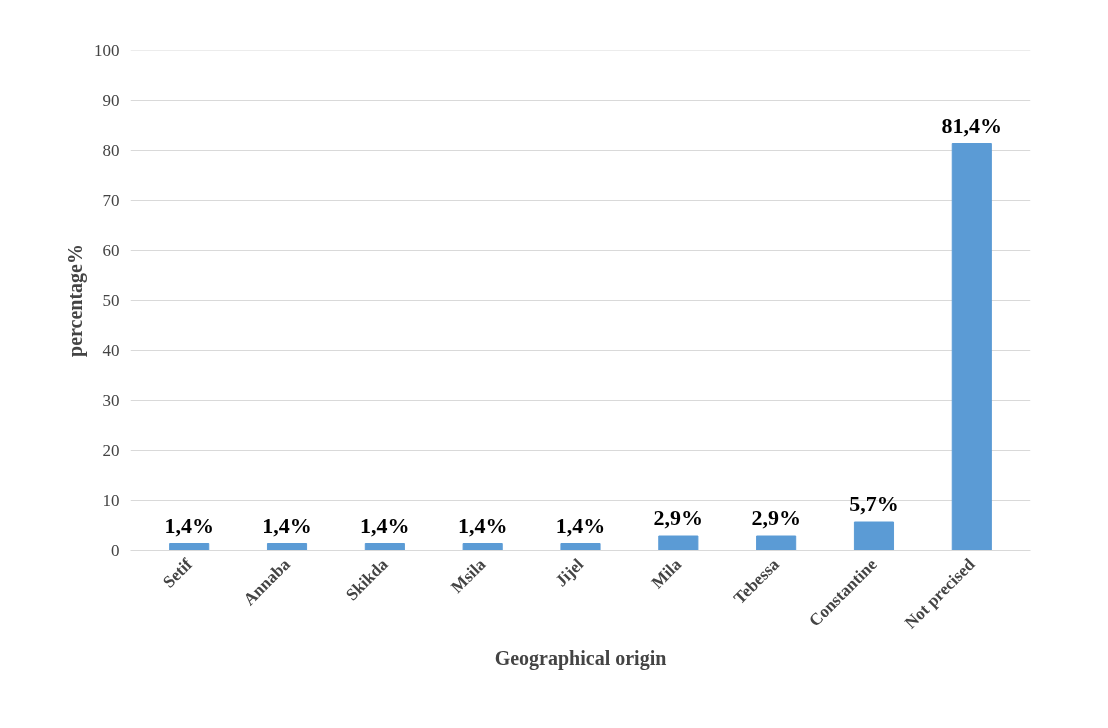 The width and height of the screenshot is (1108, 728). I want to click on y-tick-label: 70, so click(111, 200).